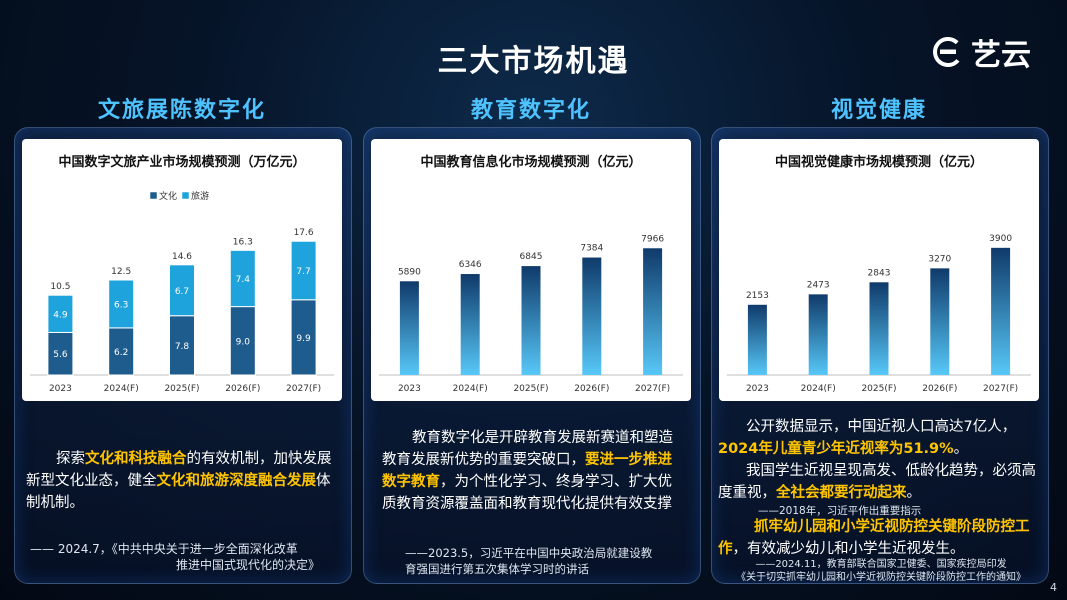 This screenshot has width=1067, height=600. I want to click on legend-label: 旅游, so click(200, 196).